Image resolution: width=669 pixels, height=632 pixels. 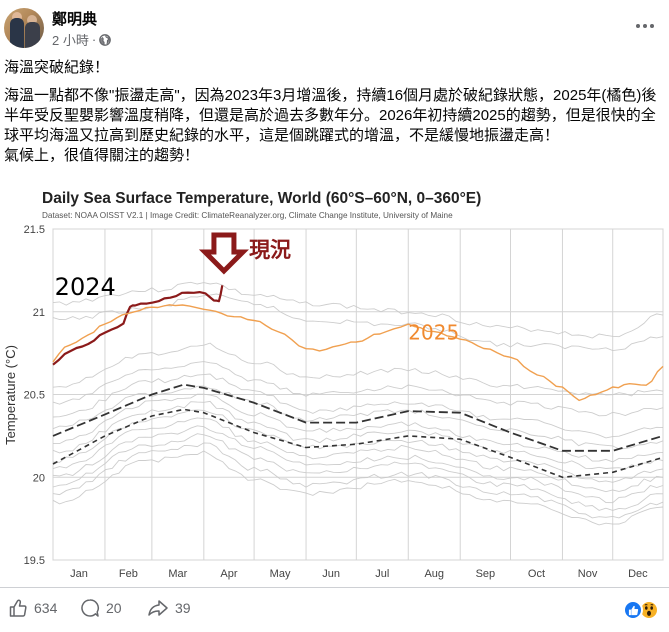 I want to click on thumbs-up-icon, so click(x=18, y=608).